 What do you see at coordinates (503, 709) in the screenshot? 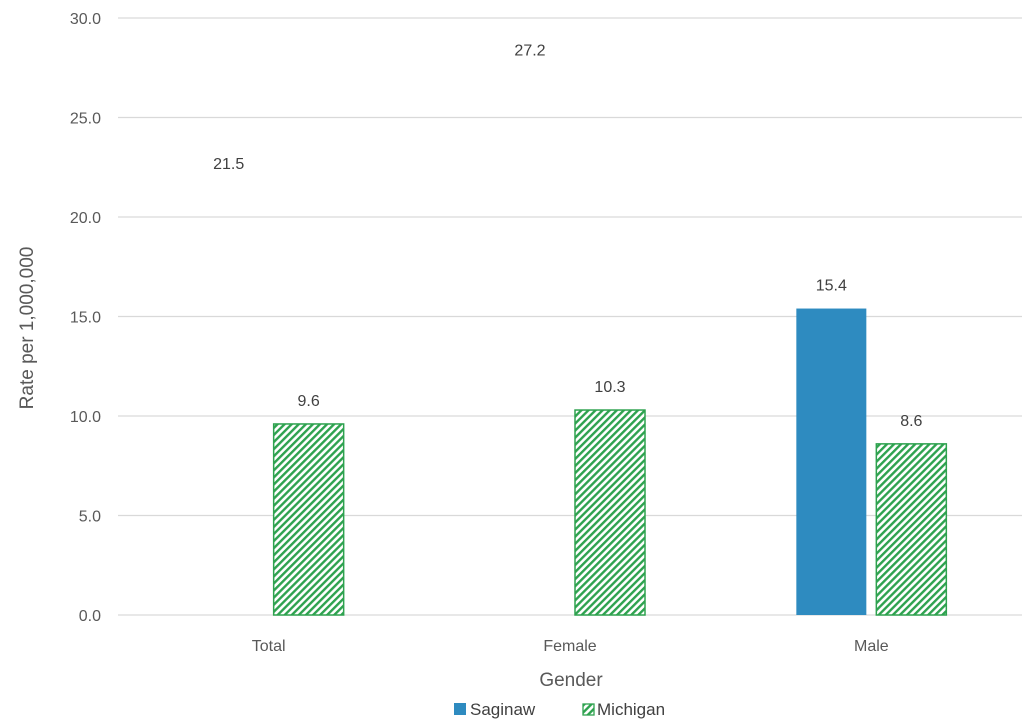
I see `legend-label-saginaw: Saginaw` at bounding box center [503, 709].